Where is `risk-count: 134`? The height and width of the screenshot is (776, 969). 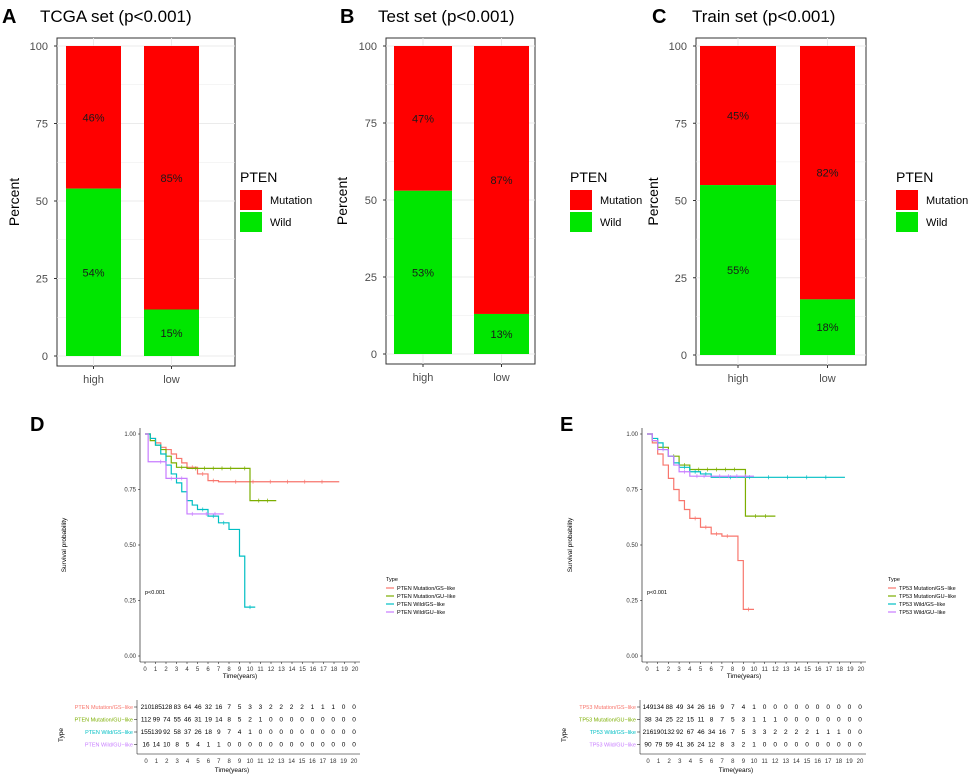 risk-count: 134 is located at coordinates (658, 707).